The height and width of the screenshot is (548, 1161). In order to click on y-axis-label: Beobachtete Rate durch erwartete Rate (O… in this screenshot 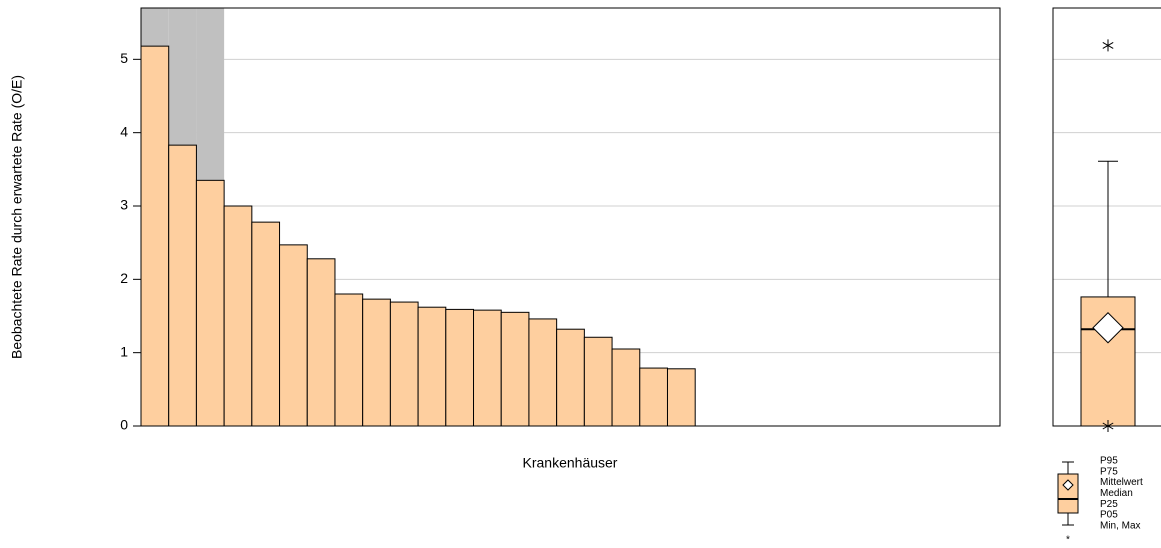, I will do `click(17, 217)`.